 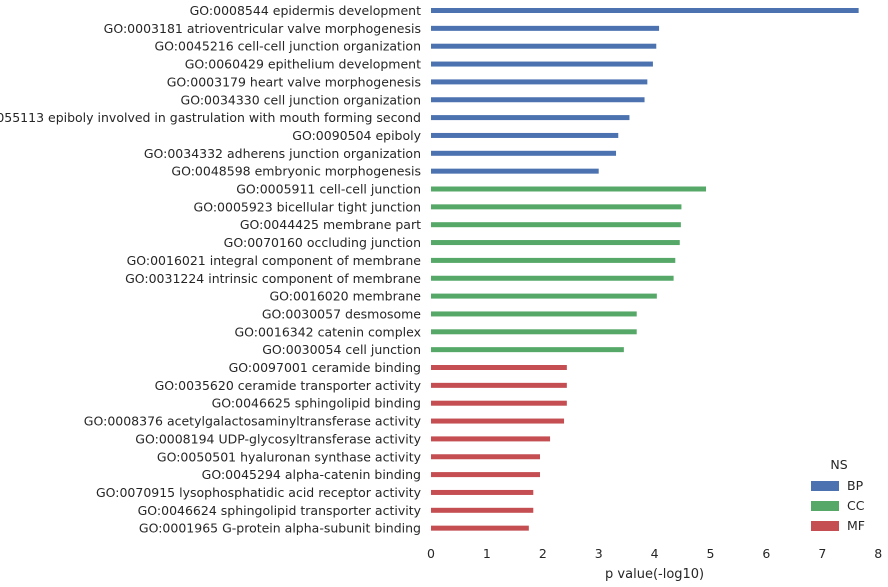 What do you see at coordinates (341, 313) in the screenshot?
I see `category-label: GO:0030057 desmosome` at bounding box center [341, 313].